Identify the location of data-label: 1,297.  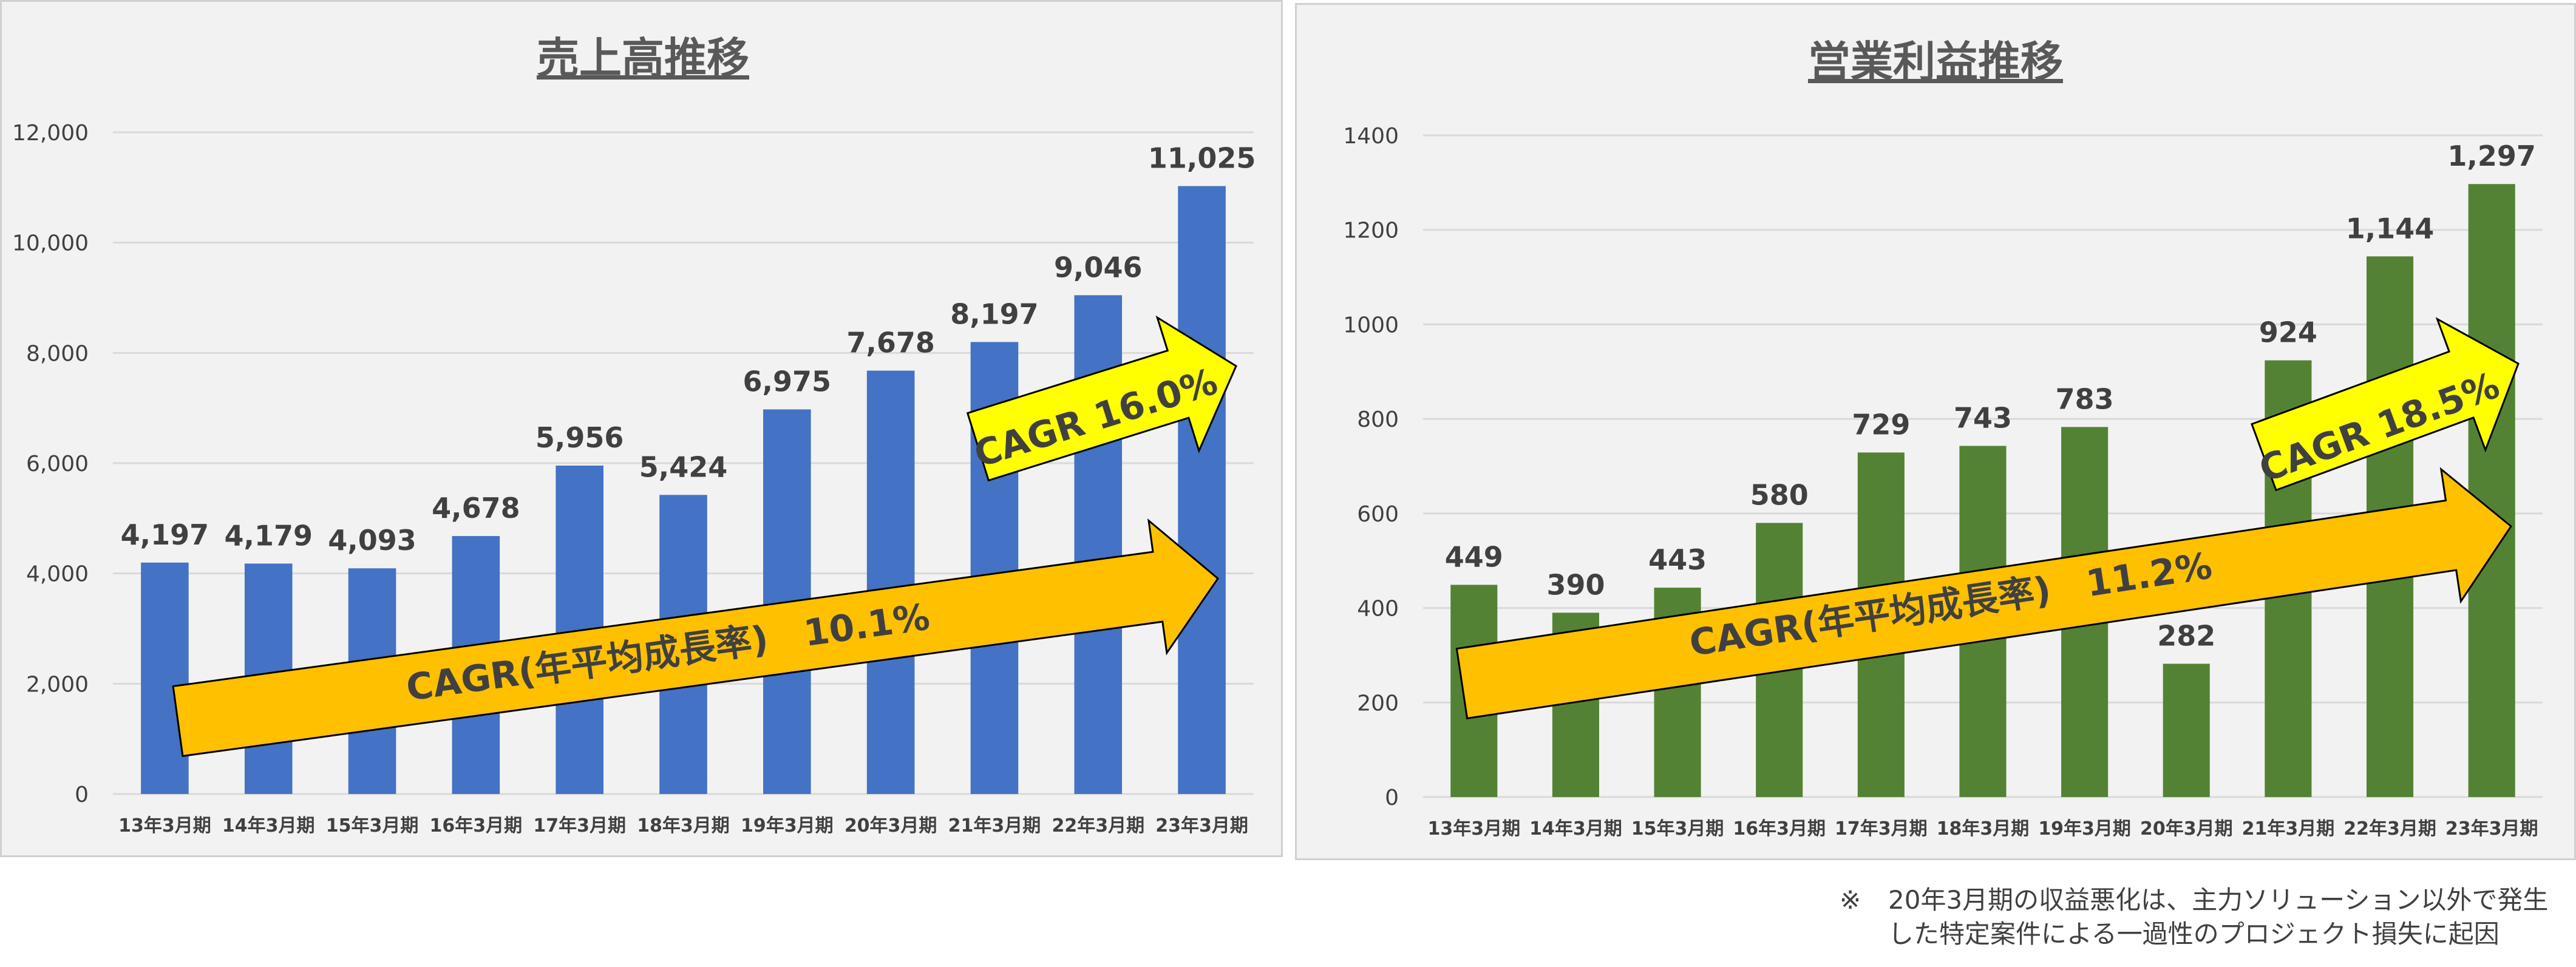
(2491, 156).